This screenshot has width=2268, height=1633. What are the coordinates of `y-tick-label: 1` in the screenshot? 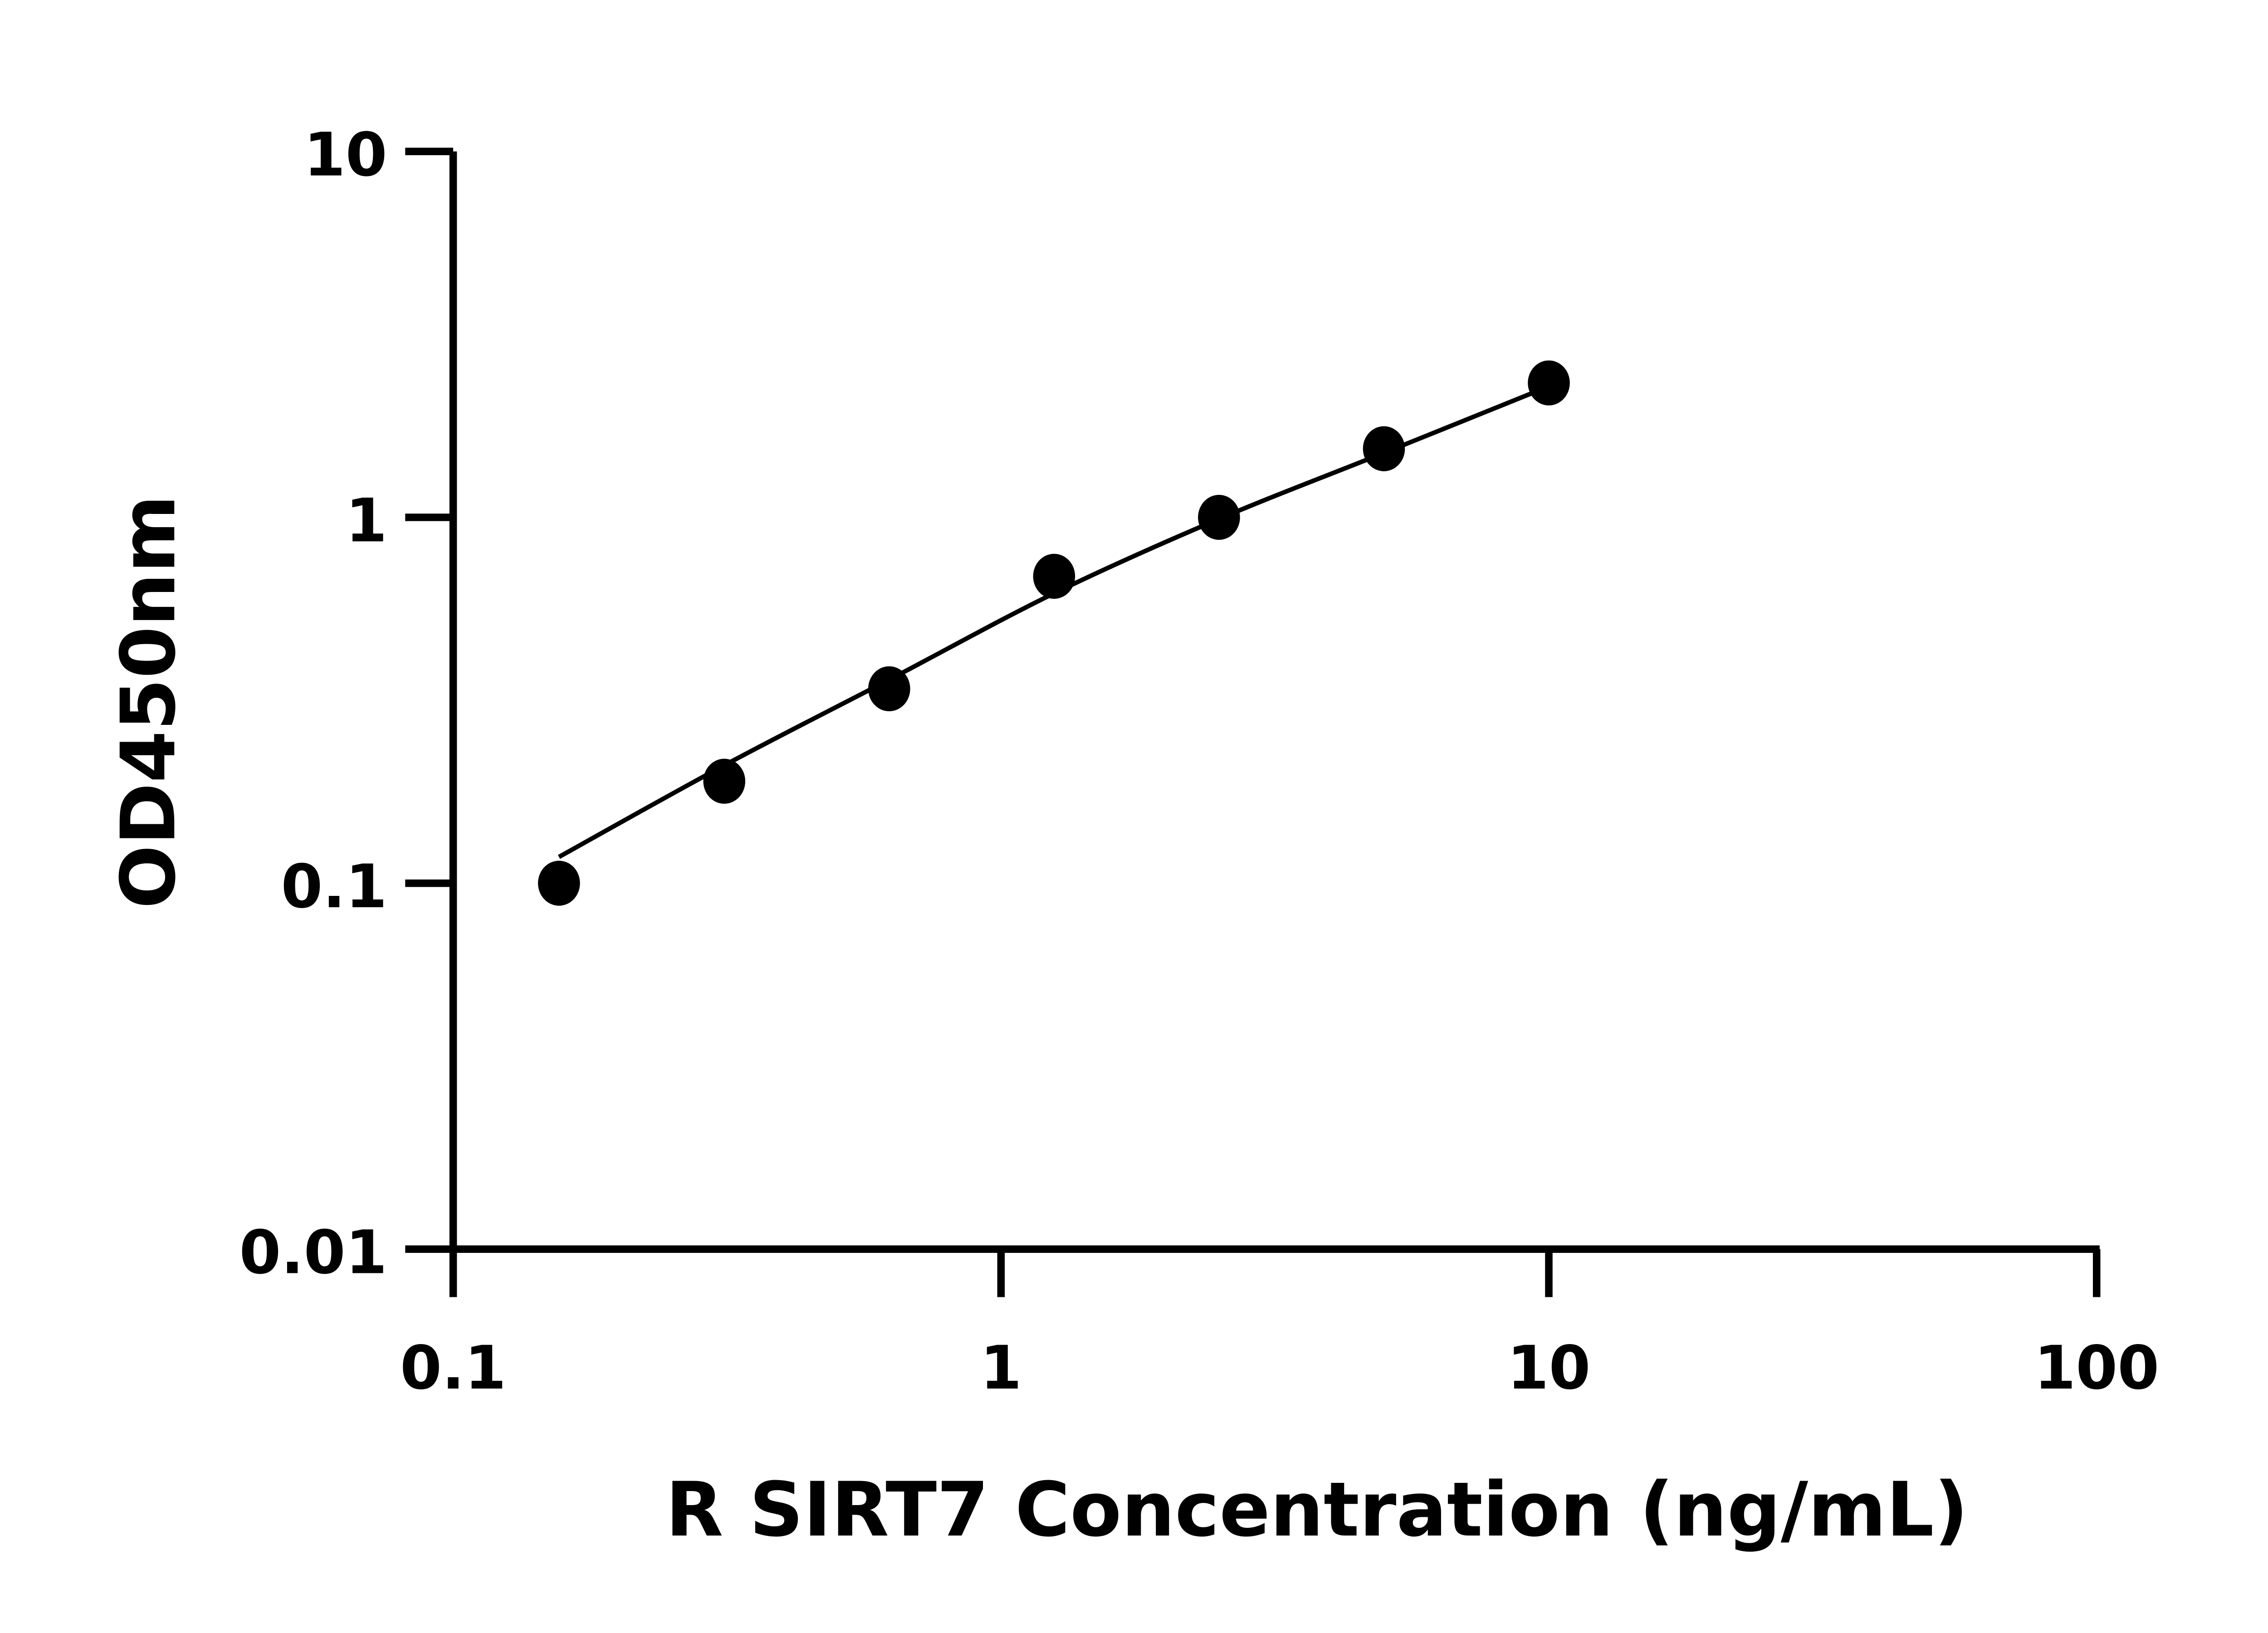 It's located at (367, 521).